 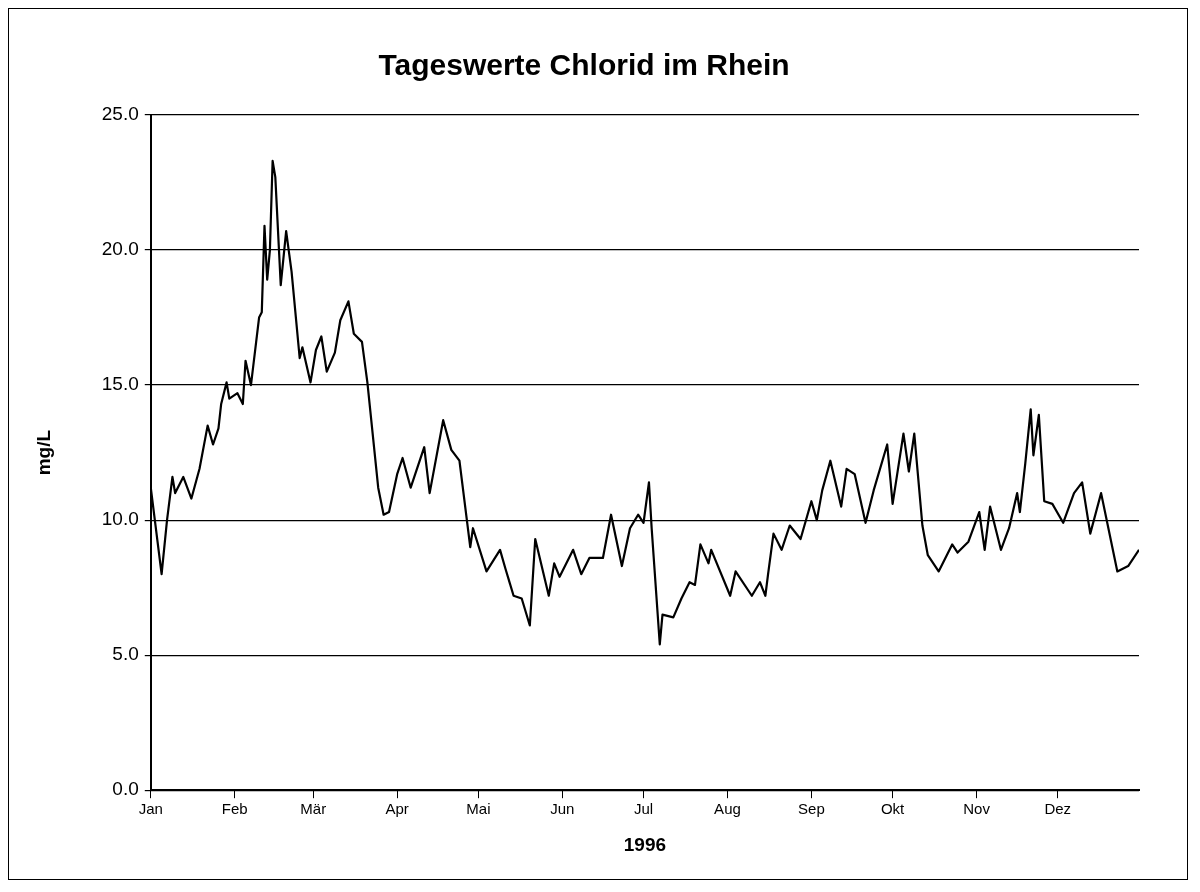 What do you see at coordinates (120, 384) in the screenshot?
I see `y-tick-label: 15.0` at bounding box center [120, 384].